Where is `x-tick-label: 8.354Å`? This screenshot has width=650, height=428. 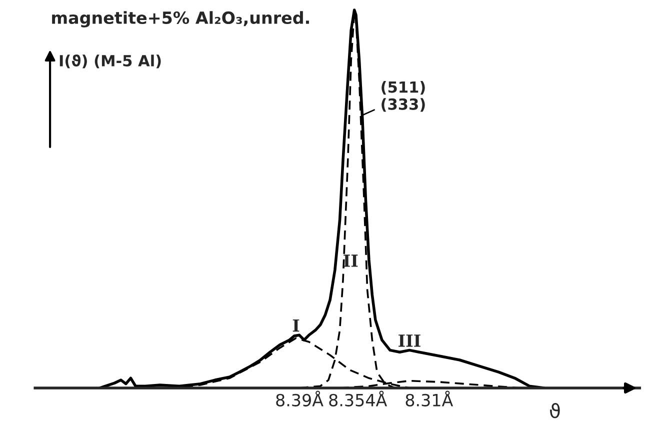
x-tick-label: 8.354Å is located at coordinates (358, 398).